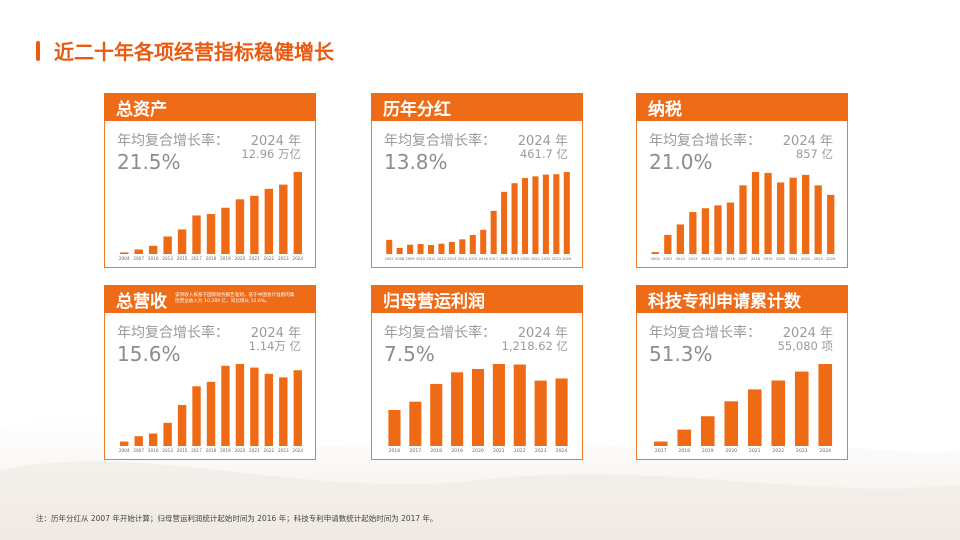 The image size is (960, 540). Describe the element at coordinates (478, 409) in the screenshot. I see `bar-chart-operating-profit: 2016 2017 2018 2019 2020 2021 2022 2023 2024` at that location.